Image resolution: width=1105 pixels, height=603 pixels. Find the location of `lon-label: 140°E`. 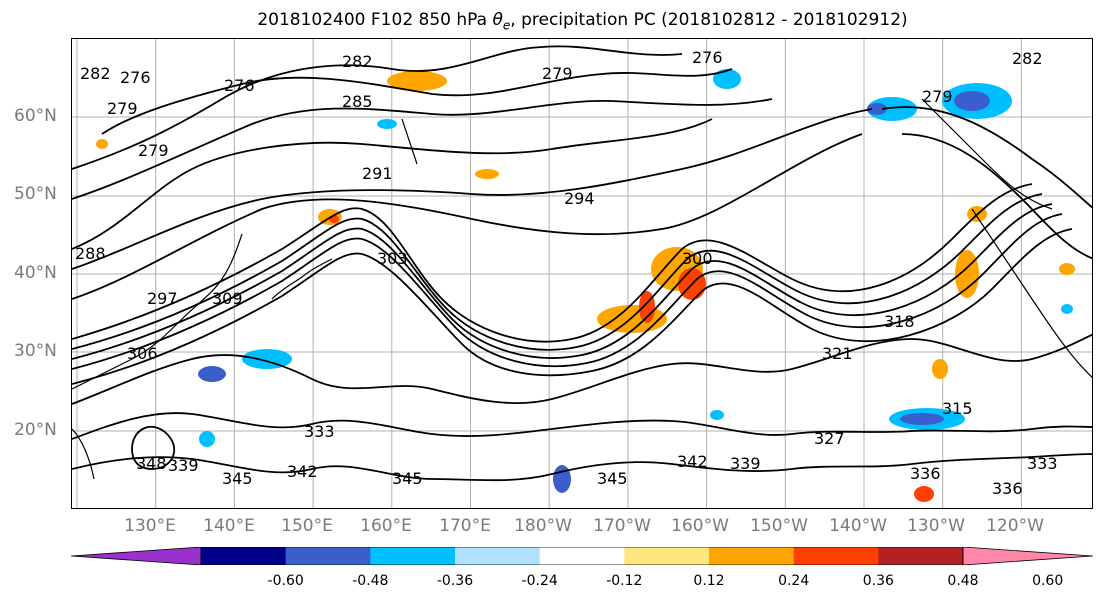

lon-label: 140°E is located at coordinates (229, 526).